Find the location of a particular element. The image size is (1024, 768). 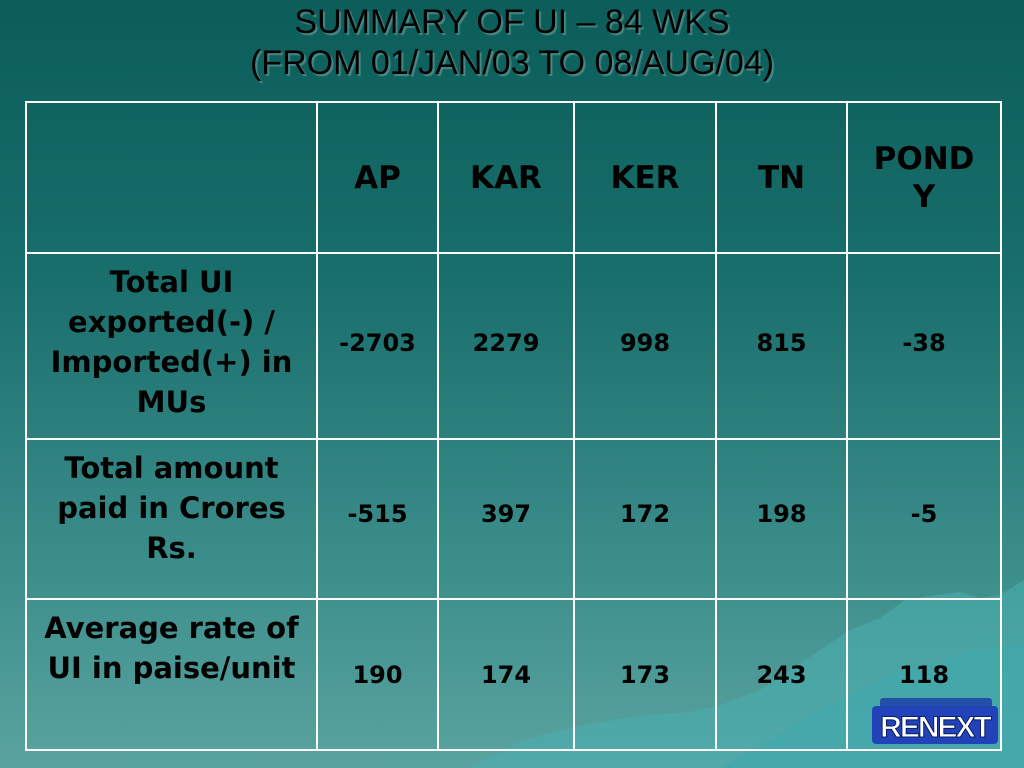

cell-value: 815 is located at coordinates (781, 346).